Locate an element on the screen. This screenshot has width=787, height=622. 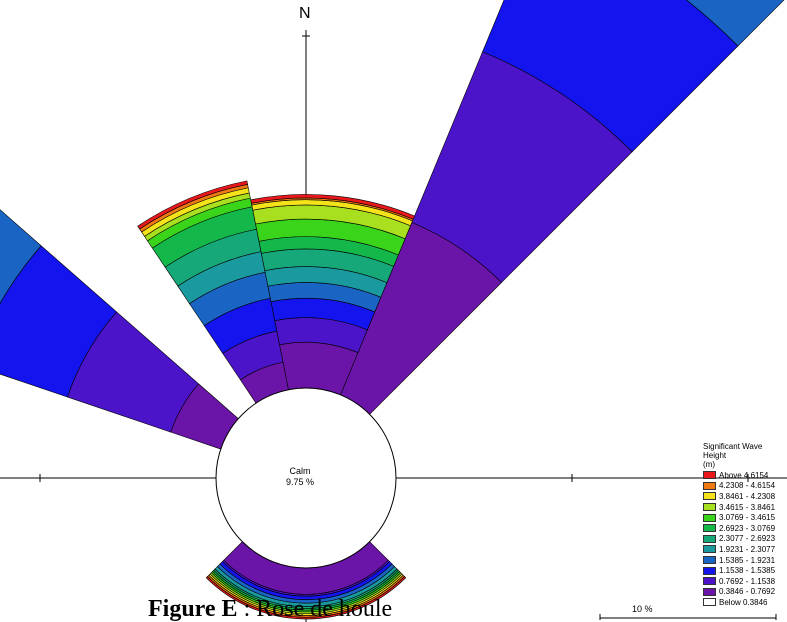
legend-label: 1.1538 - 1.5385 is located at coordinates (747, 571).